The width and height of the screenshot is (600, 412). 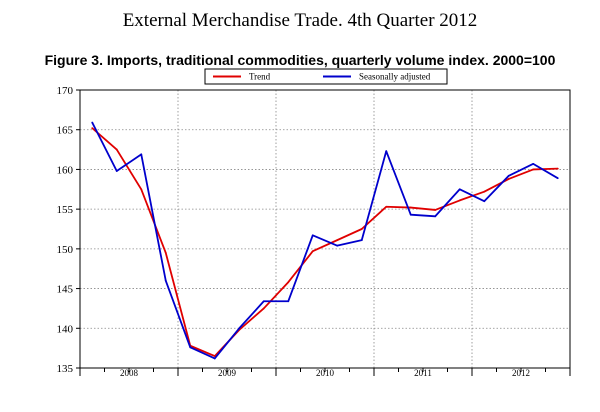 I want to click on legend: Trend Seasonally adjusted, so click(x=326, y=76).